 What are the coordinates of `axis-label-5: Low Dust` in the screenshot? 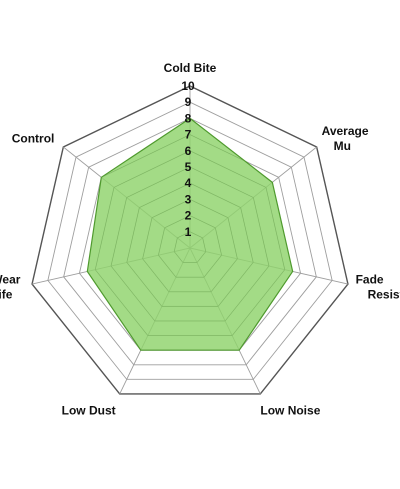 It's located at (89, 411).